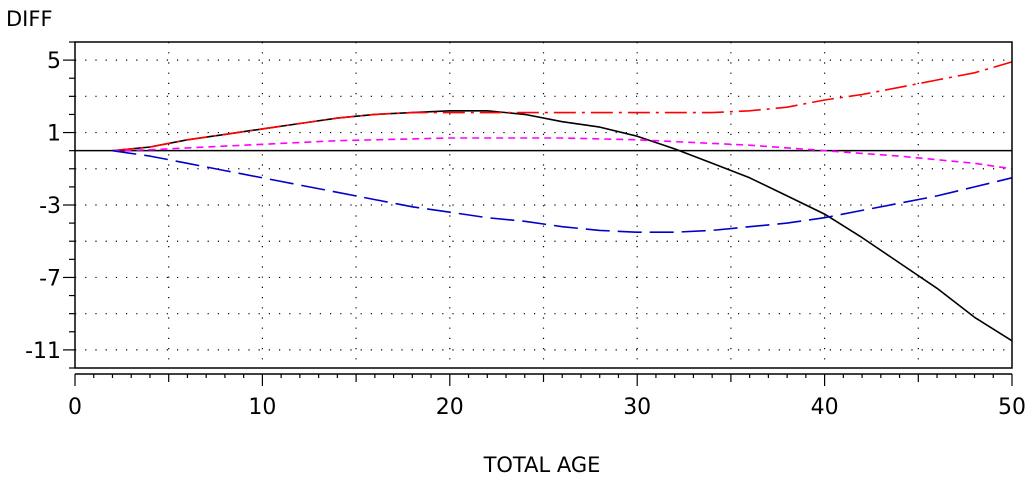 The height and width of the screenshot is (477, 1029). What do you see at coordinates (43, 351) in the screenshot?
I see `y-tick-label: -11` at bounding box center [43, 351].